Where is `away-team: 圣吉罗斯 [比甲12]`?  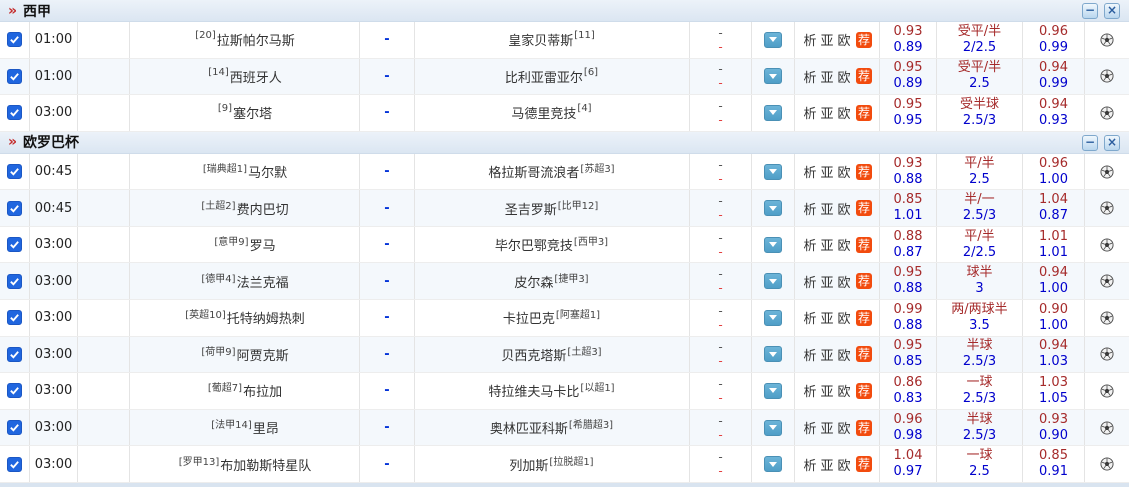
away-team: 圣吉罗斯 [比甲12] is located at coordinates (552, 208).